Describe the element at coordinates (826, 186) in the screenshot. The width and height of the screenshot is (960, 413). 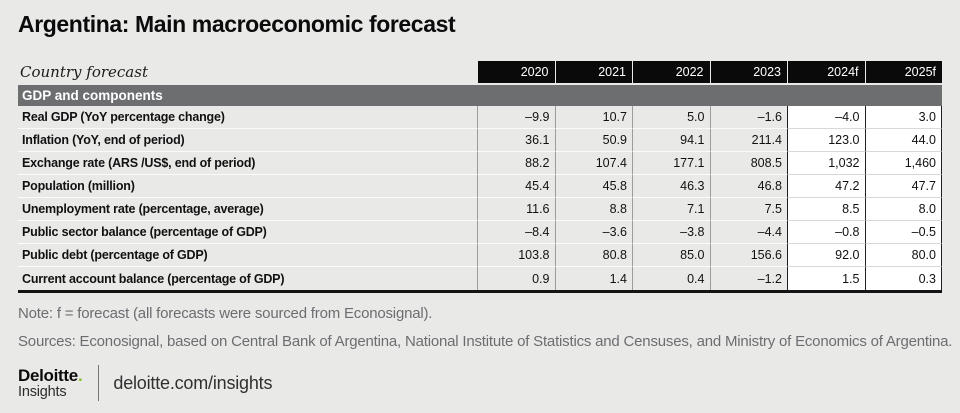
I see `cell-value-forecast: 47.2` at that location.